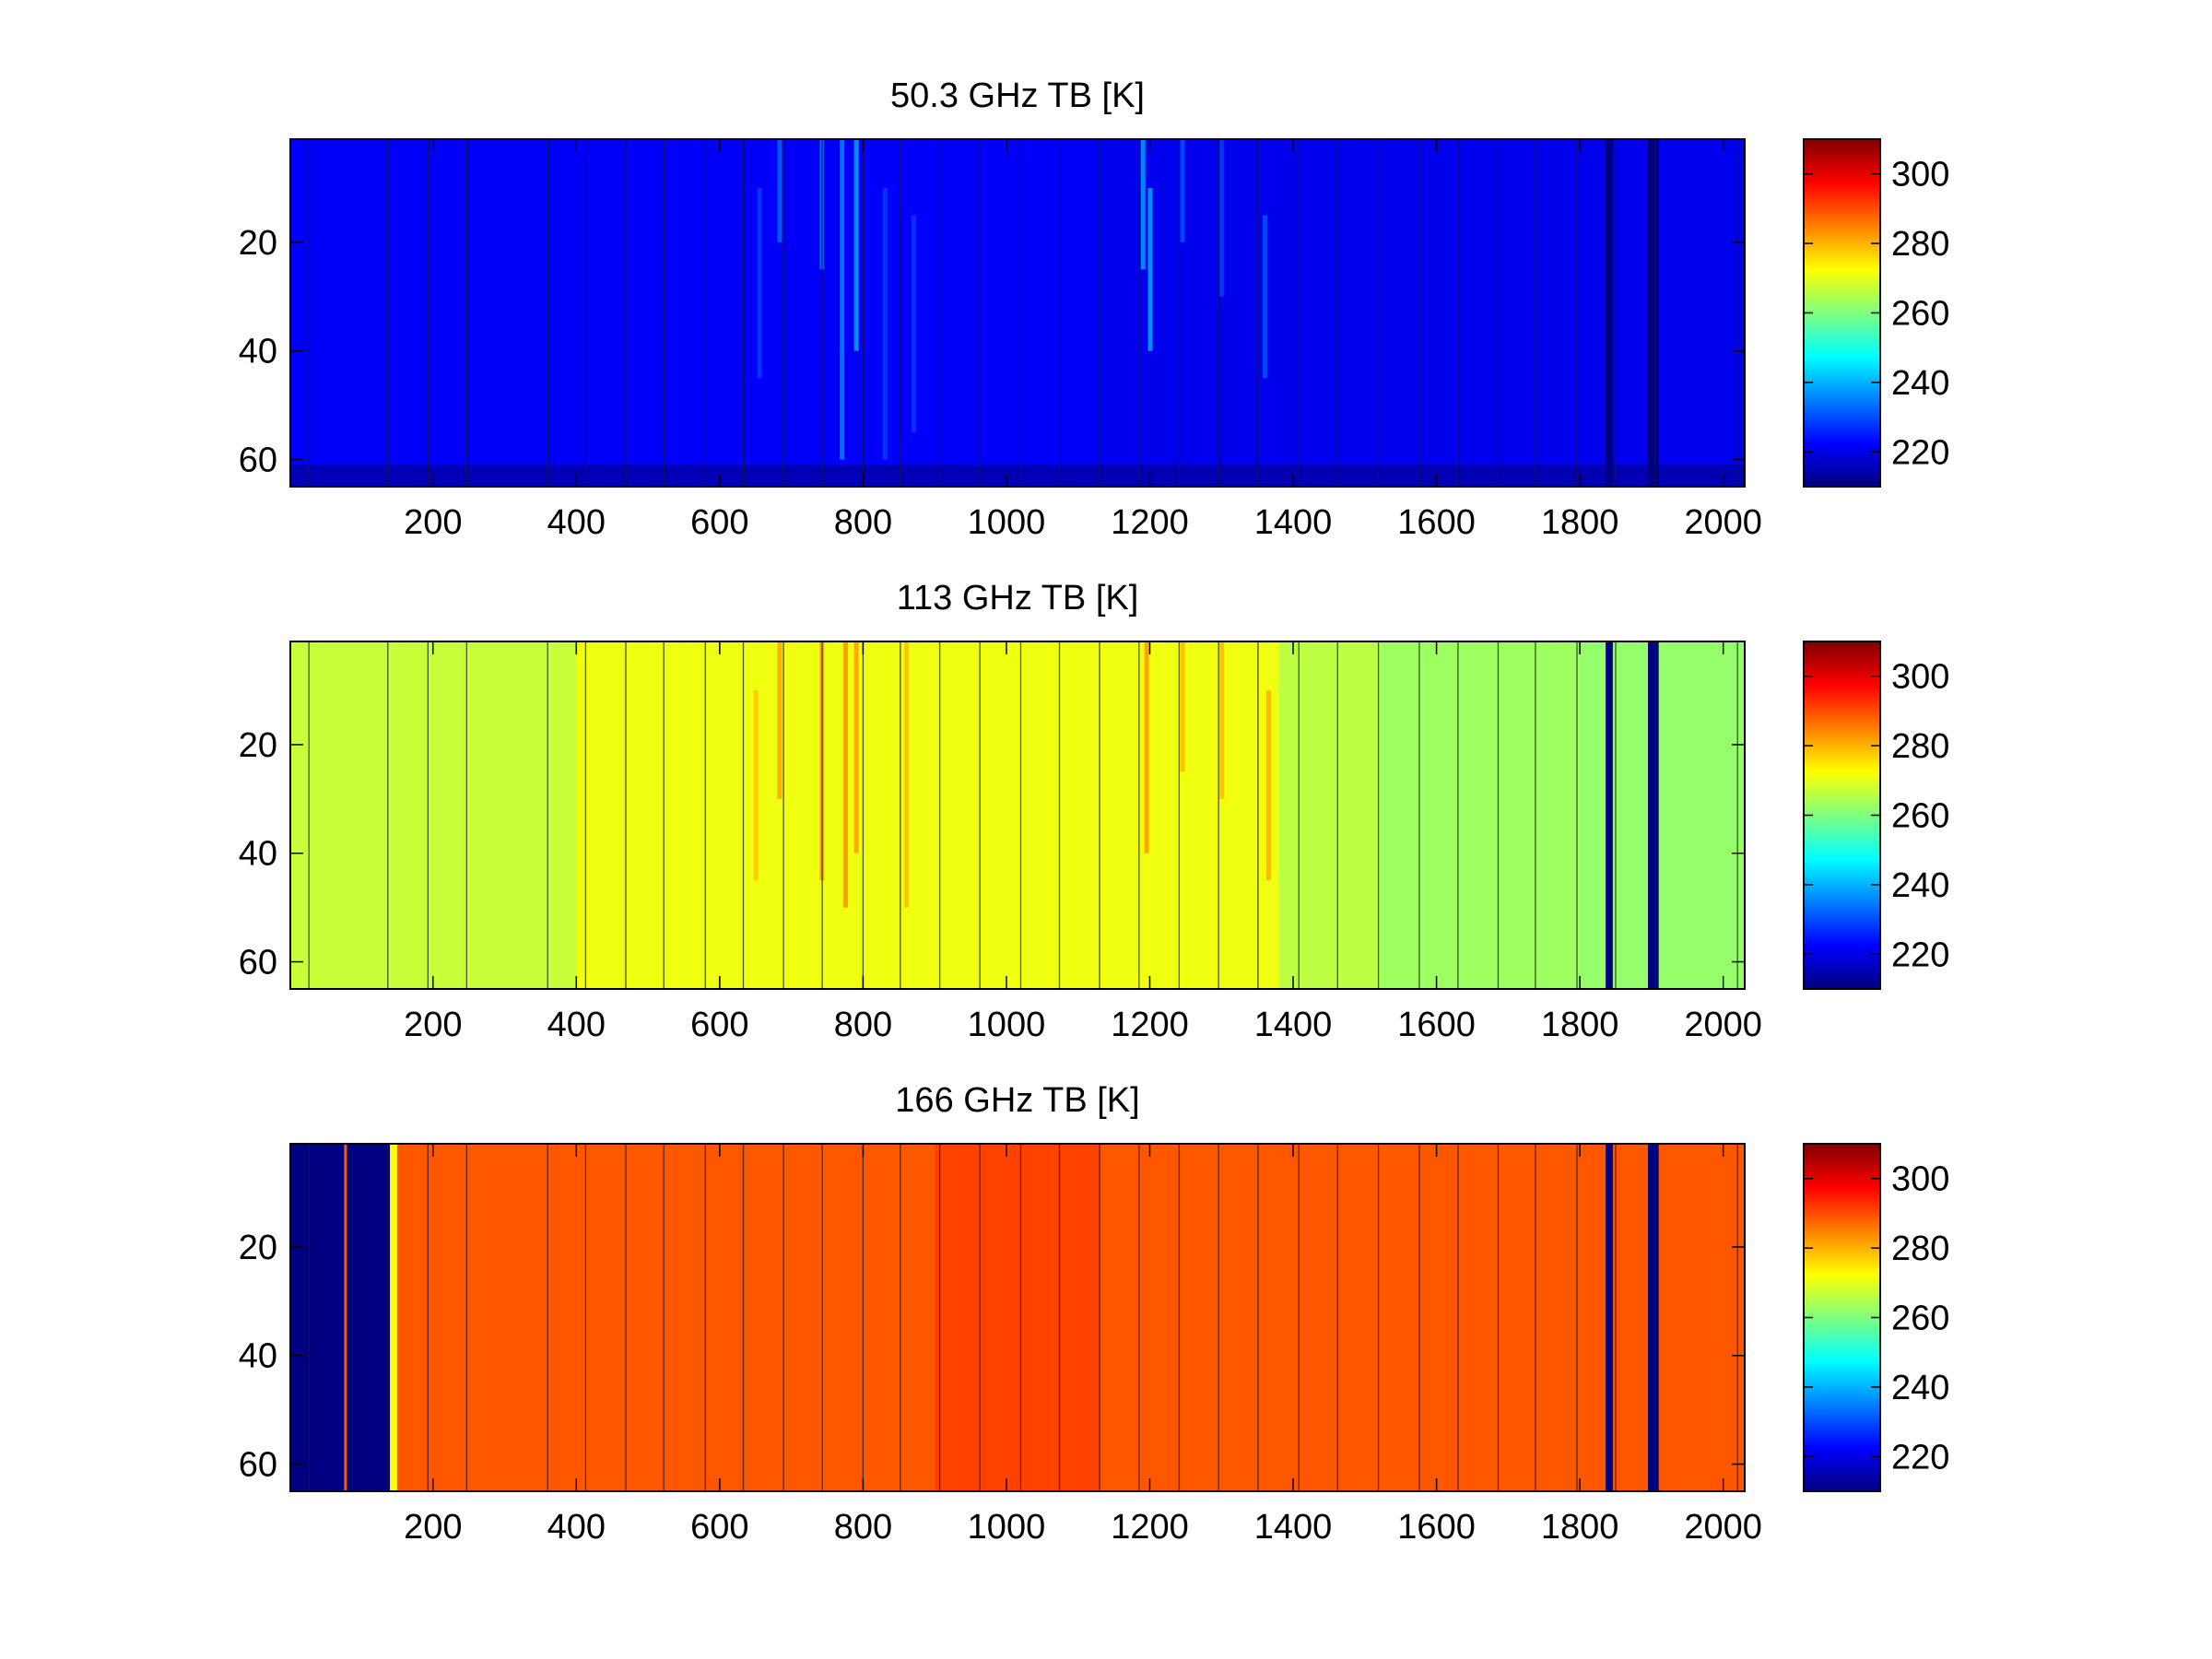 Image resolution: width=2212 pixels, height=1659 pixels. I want to click on subplot-2-y-axis: 20 40 60, so click(992, 854).